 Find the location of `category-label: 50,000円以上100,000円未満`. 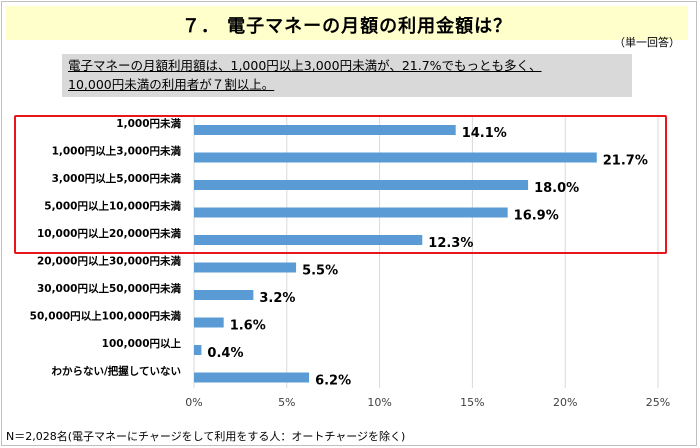

category-label: 50,000円以上100,000円未満 is located at coordinates (106, 316).